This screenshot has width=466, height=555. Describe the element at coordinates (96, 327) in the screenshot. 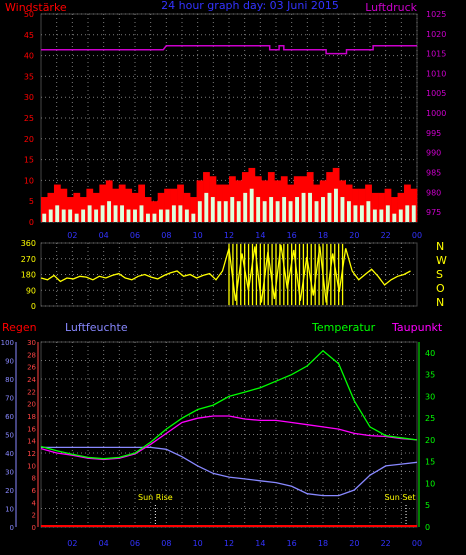

I see `humidity-label: Luftfeuchte` at that location.